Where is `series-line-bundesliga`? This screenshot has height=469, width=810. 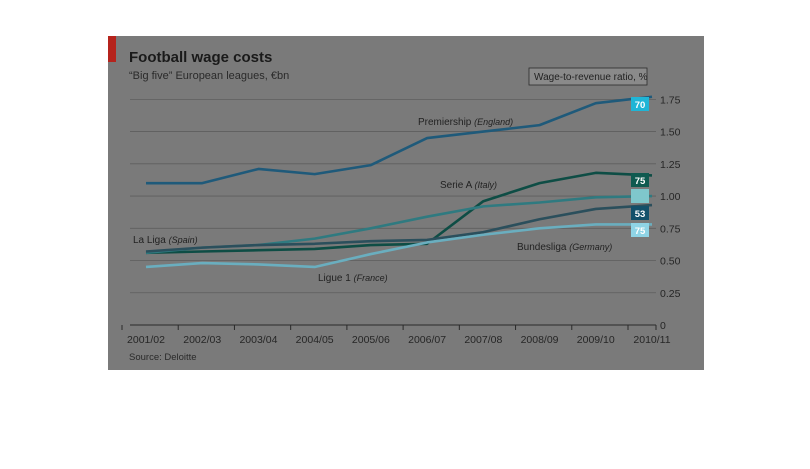
series-line-bundesliga is located at coordinates (398, 246).